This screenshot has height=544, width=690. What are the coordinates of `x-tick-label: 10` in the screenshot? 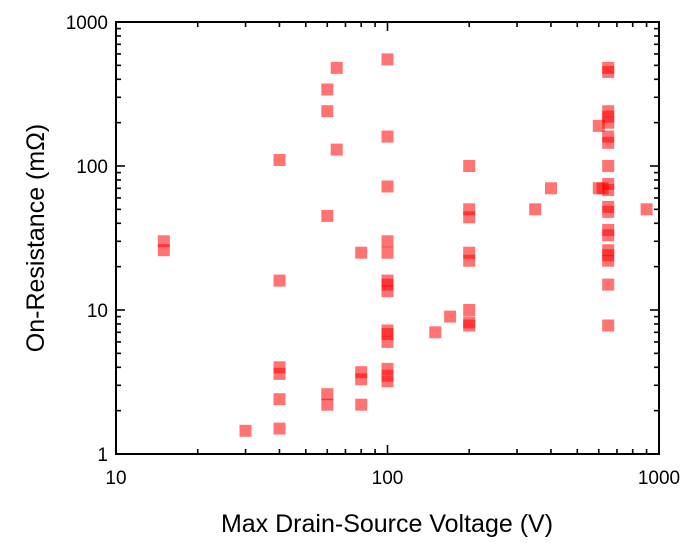 It's located at (115, 478).